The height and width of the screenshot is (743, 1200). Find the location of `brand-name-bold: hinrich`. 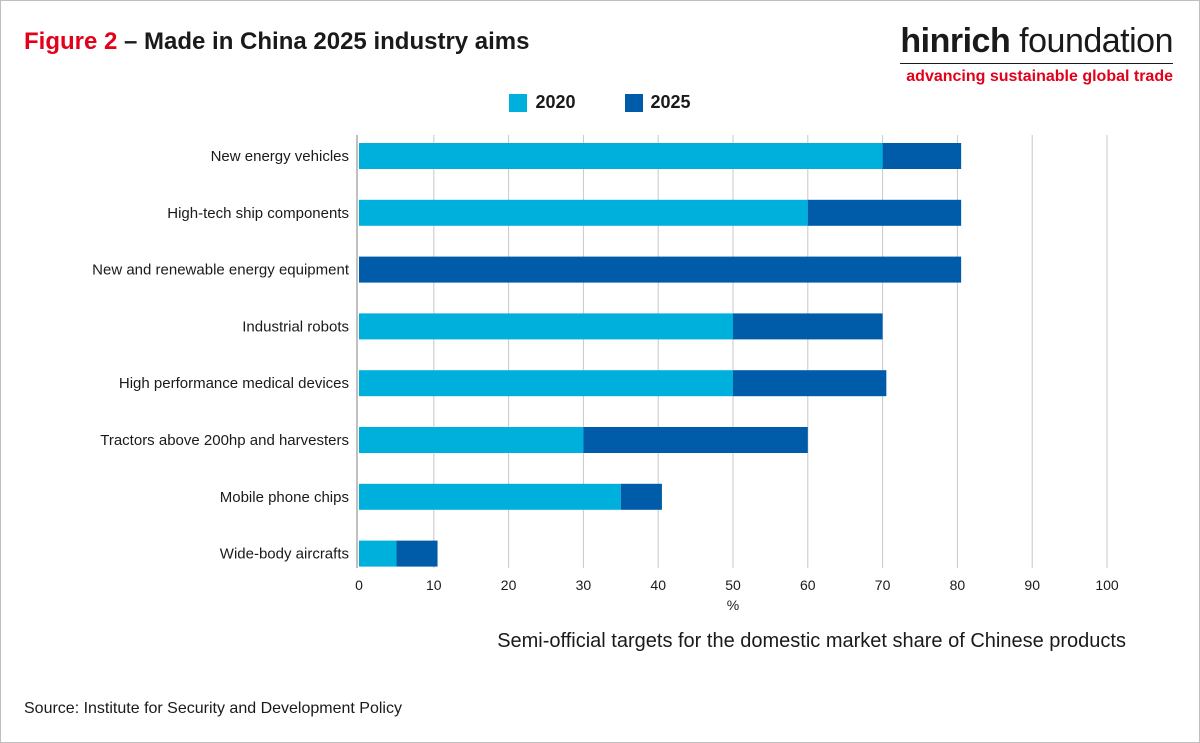

brand-name-bold: hinrich is located at coordinates (955, 41).